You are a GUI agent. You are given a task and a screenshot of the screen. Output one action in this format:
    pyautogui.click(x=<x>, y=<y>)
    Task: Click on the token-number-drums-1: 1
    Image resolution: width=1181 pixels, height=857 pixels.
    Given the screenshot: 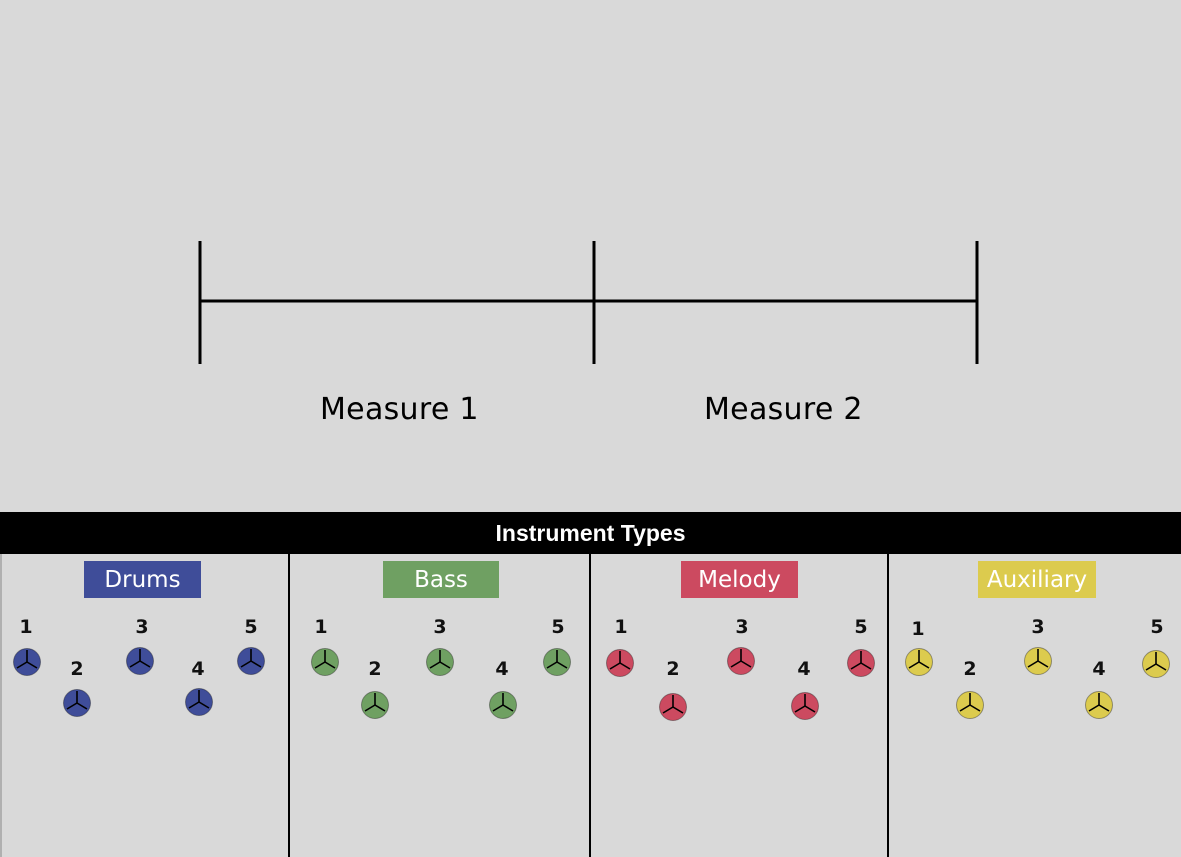 What is the action you would take?
    pyautogui.click(x=26, y=627)
    